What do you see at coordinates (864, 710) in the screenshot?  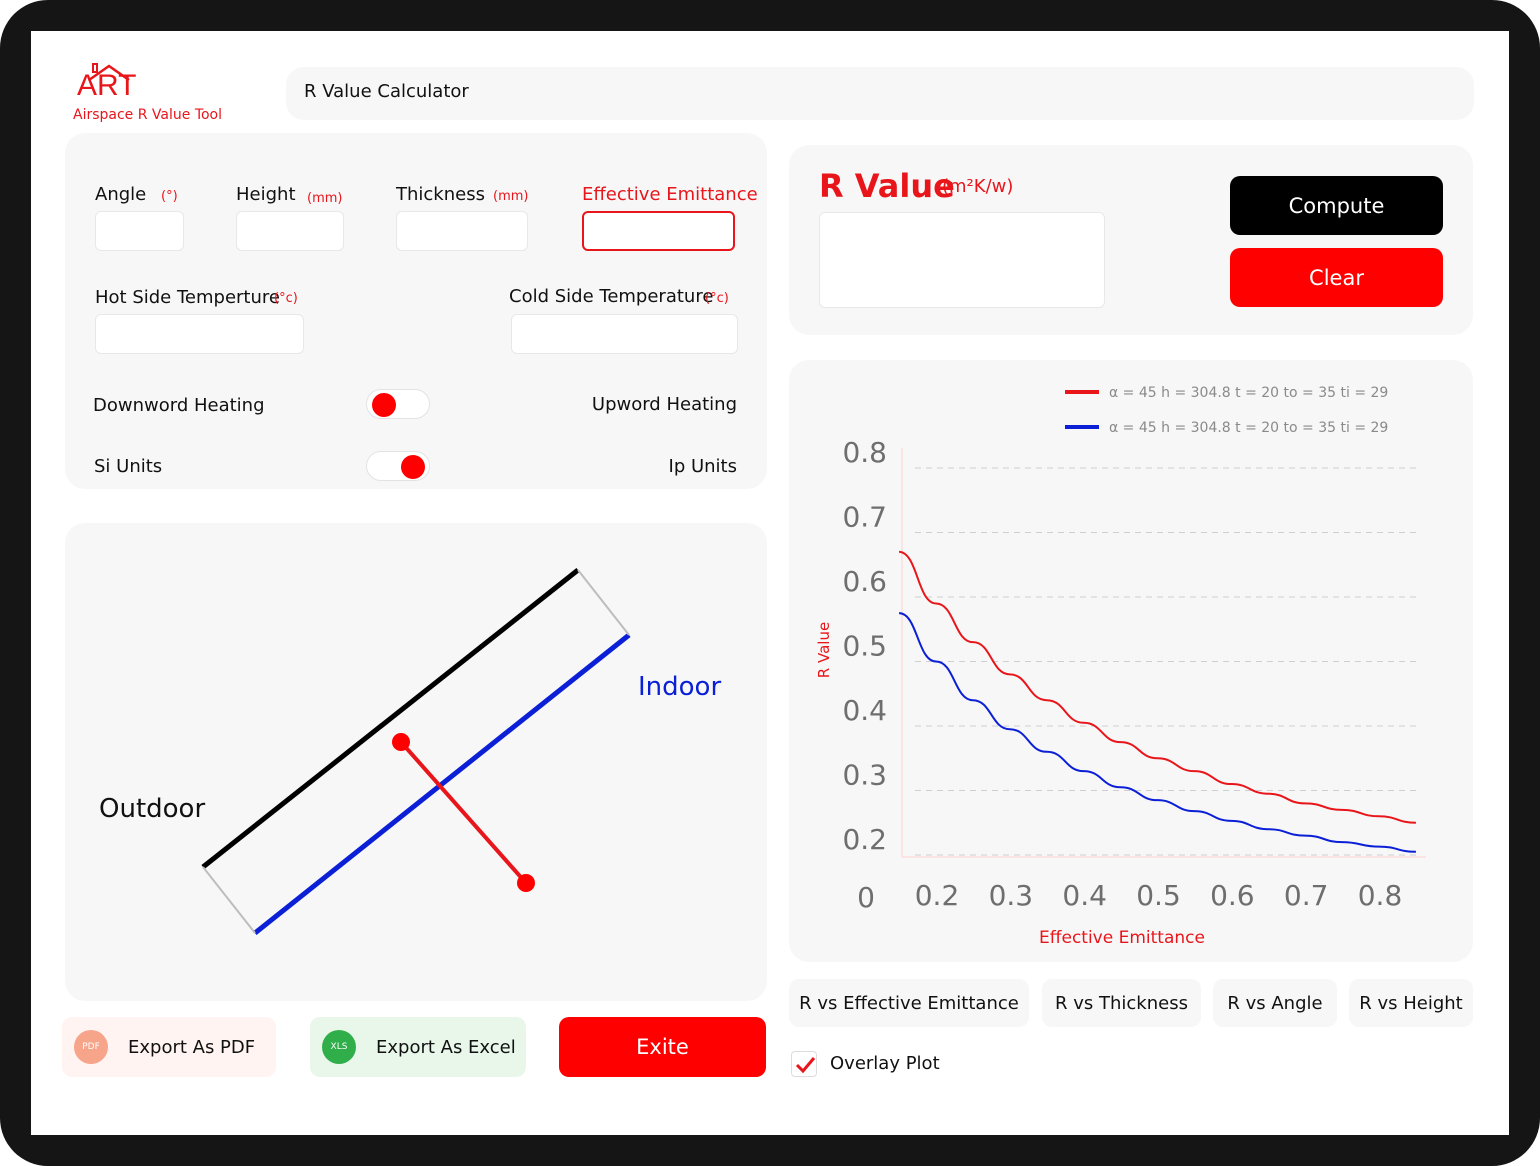 I see `y-tick-label: 0.4` at bounding box center [864, 710].